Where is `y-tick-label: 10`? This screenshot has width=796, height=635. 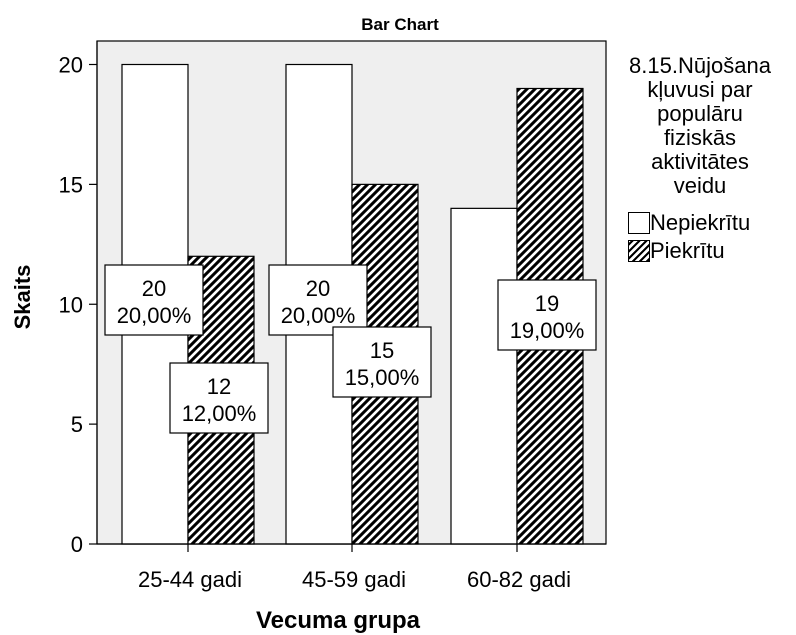
y-tick-label: 10 is located at coordinates (71, 304).